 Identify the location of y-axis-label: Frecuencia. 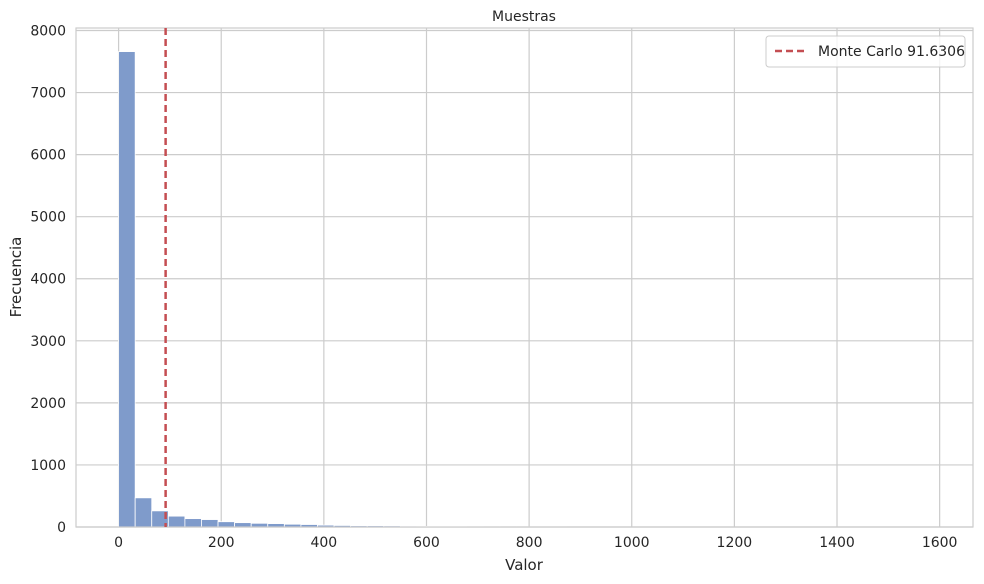
(16, 277).